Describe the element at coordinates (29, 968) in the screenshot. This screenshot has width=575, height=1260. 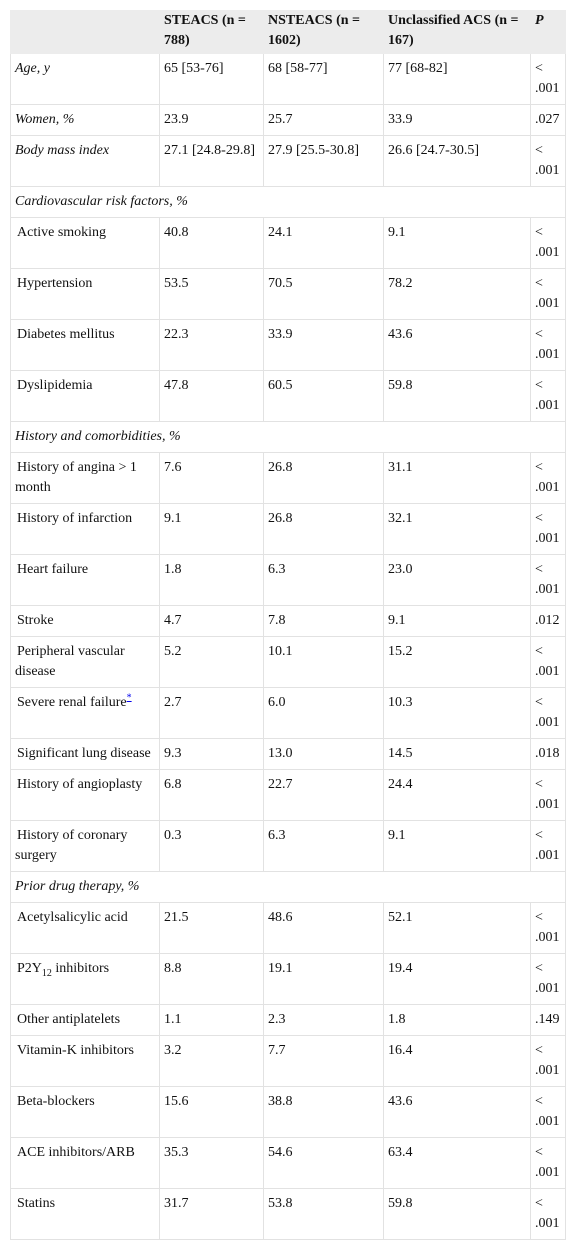
I see `label-text: P2Y` at that location.